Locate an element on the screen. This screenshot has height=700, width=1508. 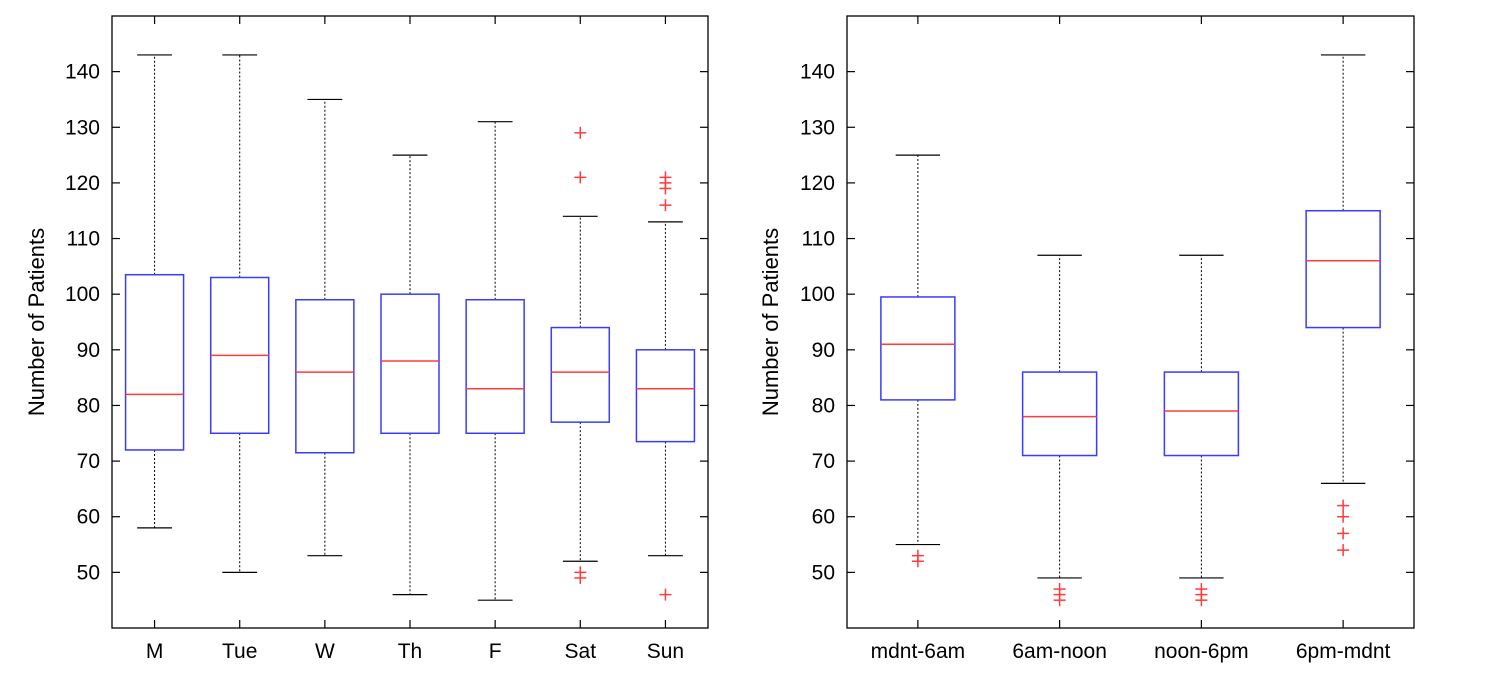
x-tick-label: Tue is located at coordinates (239, 651).